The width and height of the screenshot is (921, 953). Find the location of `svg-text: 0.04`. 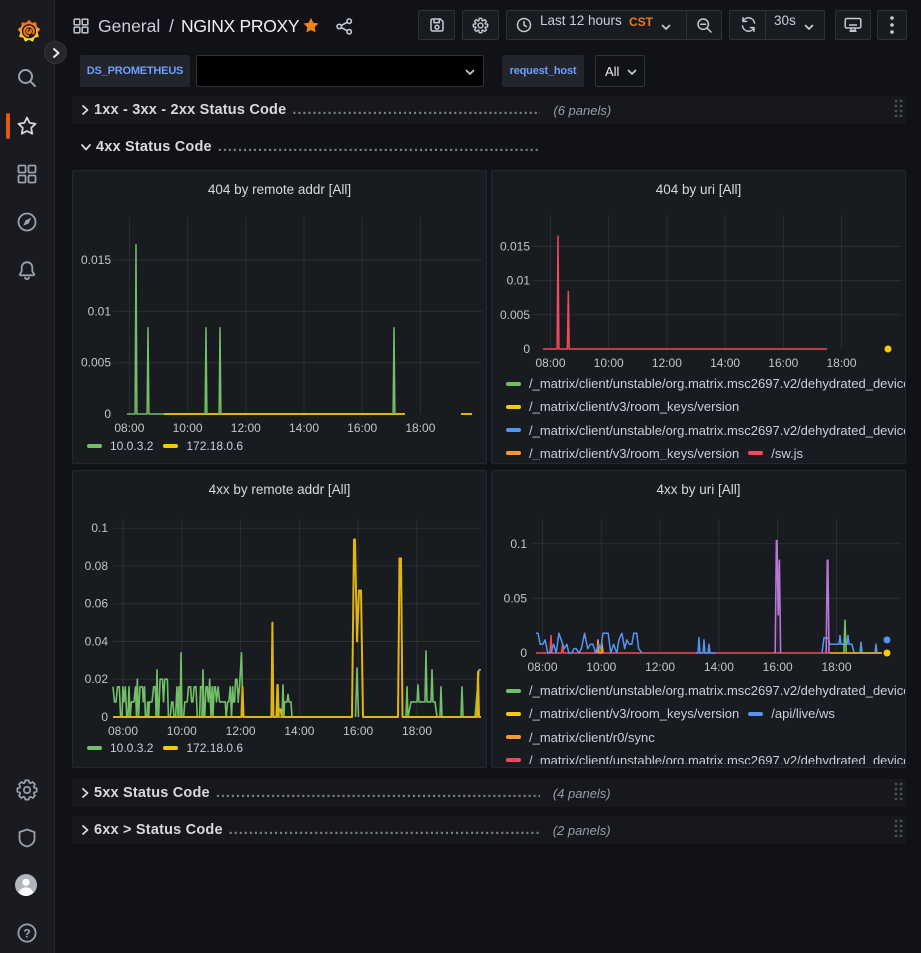

svg-text: 0.04 is located at coordinates (97, 641).